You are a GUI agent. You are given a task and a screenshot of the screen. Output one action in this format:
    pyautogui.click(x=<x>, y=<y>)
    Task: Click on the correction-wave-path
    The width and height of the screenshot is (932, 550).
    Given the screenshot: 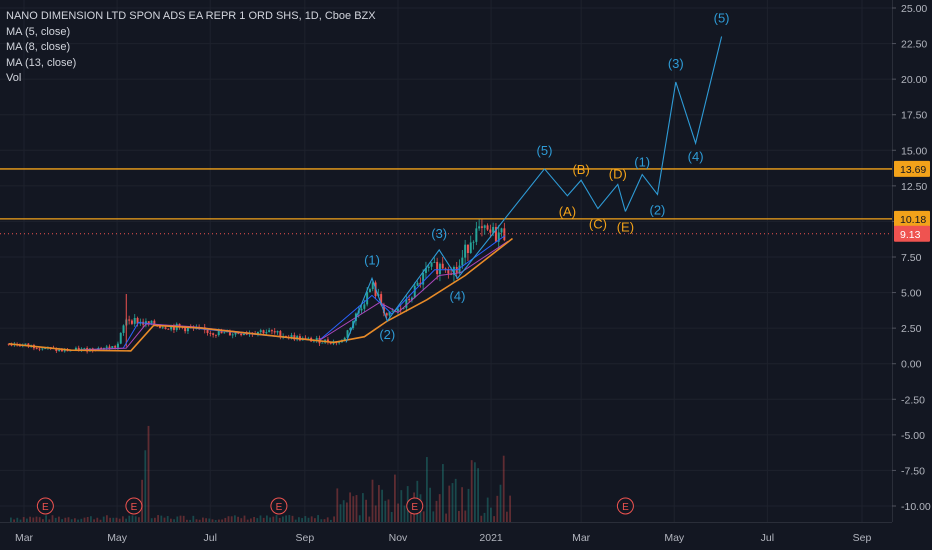 What is the action you would take?
    pyautogui.click(x=585, y=190)
    